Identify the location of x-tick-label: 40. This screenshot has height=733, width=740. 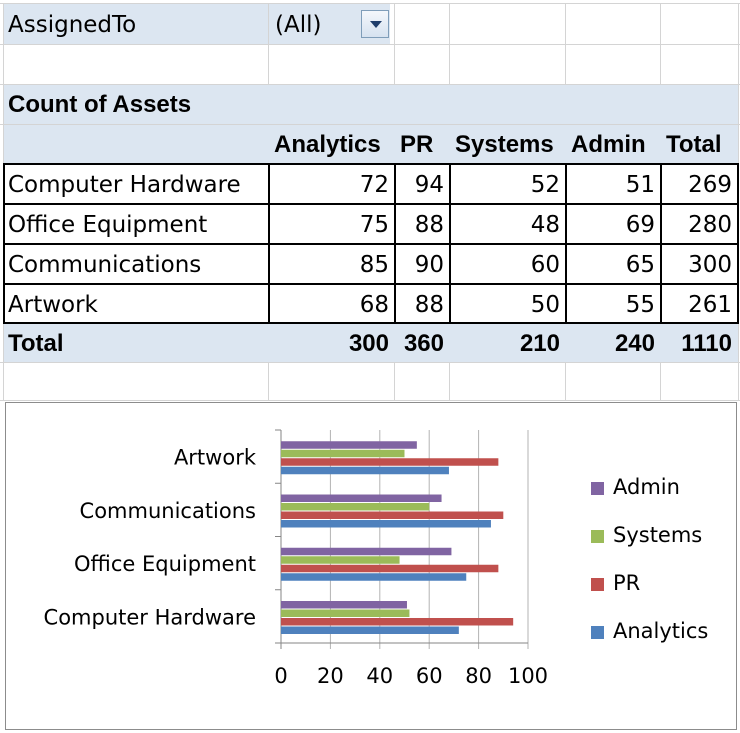
(379, 676).